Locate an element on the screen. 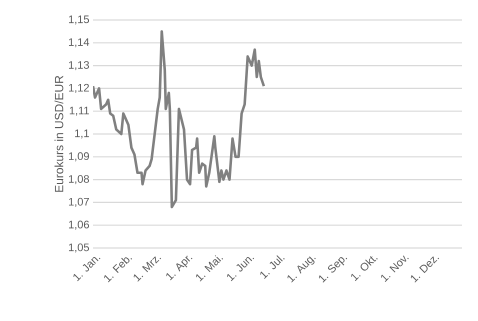 The image size is (478, 321). x-tick-label: 1. Sep. is located at coordinates (333, 270).